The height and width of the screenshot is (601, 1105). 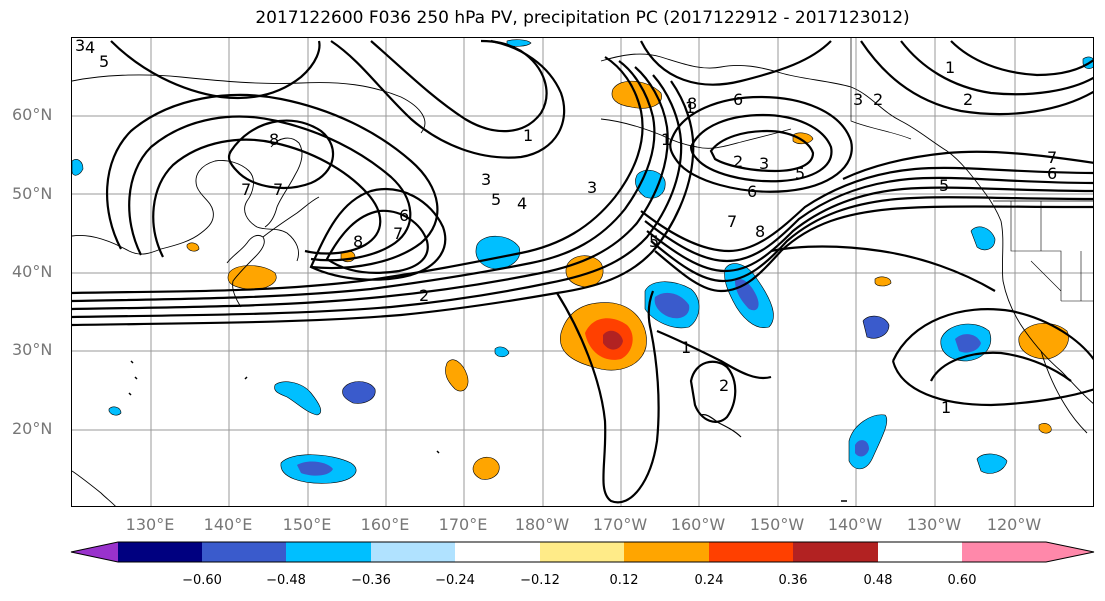 What do you see at coordinates (150, 524) in the screenshot?
I see `lon-label-130e: 130°E` at bounding box center [150, 524].